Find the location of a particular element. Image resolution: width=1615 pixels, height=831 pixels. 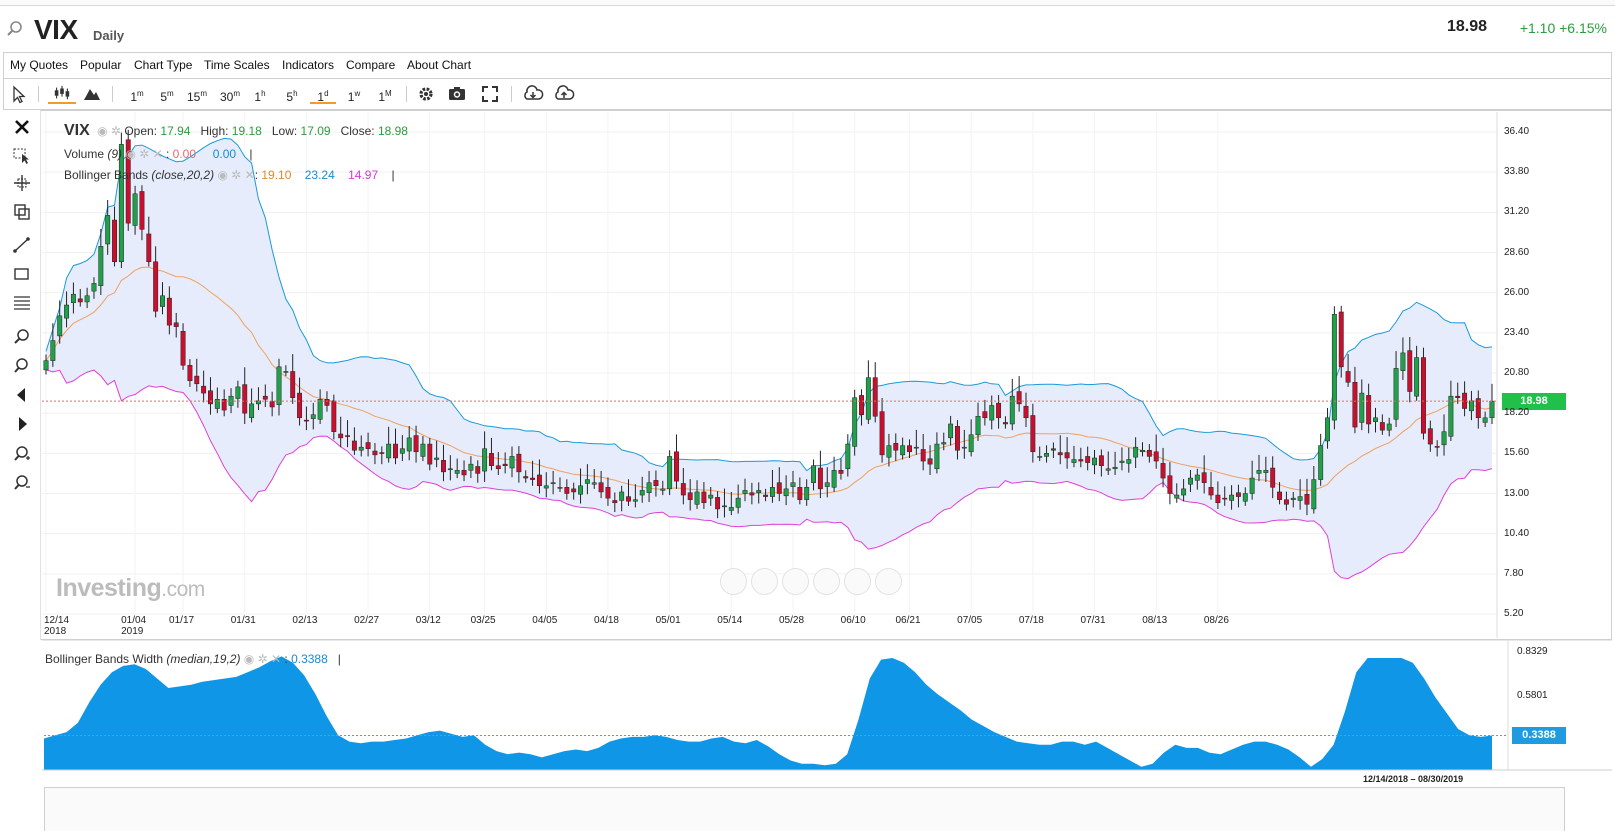

candlestick-type-icon is located at coordinates (62, 94).